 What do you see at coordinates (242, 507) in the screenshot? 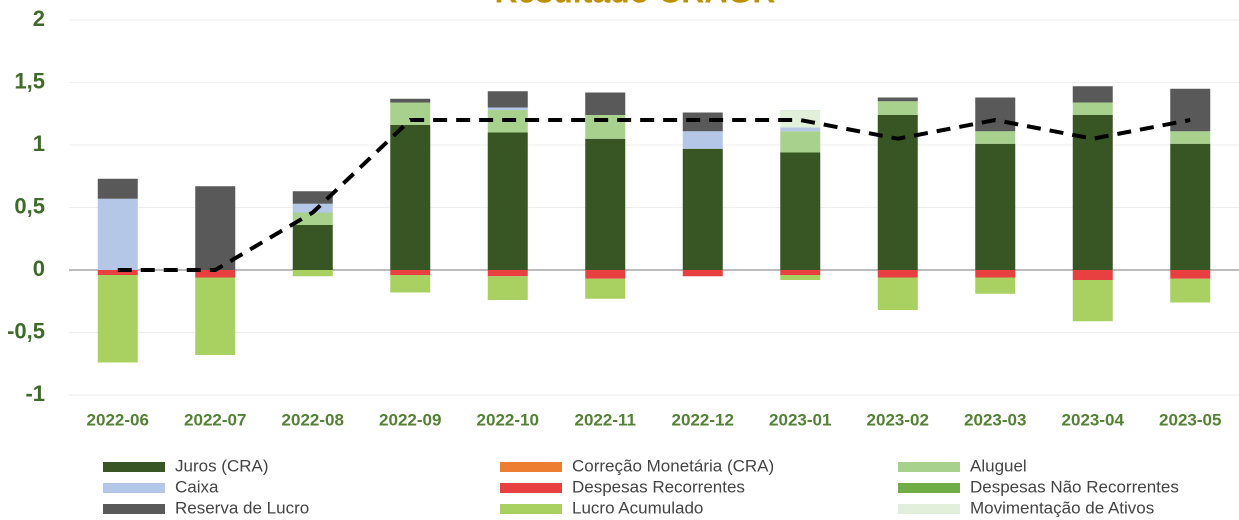
I see `legend-label: Reserva de Lucro` at bounding box center [242, 507].